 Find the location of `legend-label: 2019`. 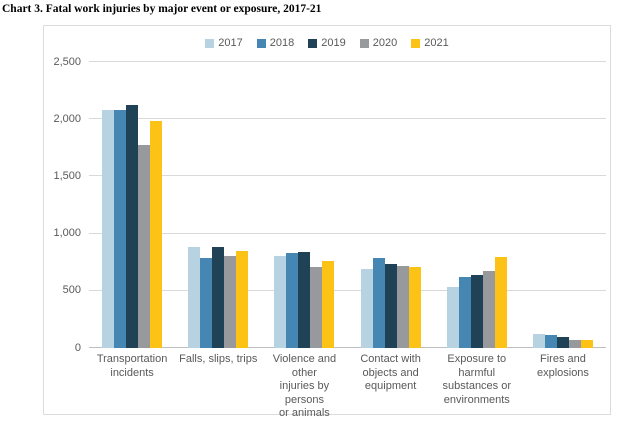

legend-label: 2019 is located at coordinates (333, 43).